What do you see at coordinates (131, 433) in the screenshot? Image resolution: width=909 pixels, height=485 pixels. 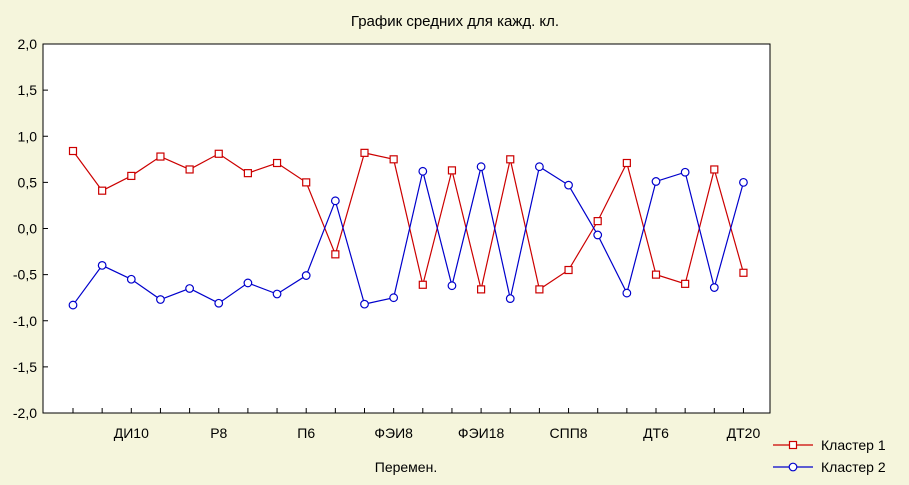 I see `x-tick-label: ДИ10` at bounding box center [131, 433].